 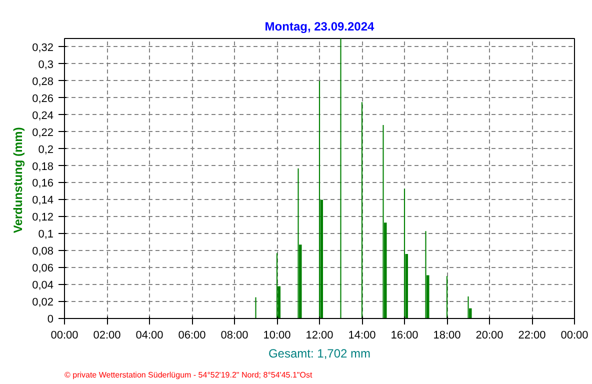 I want to click on text: © private Wetterstation Süderlügum - 54°52'19.2" Nord; 8°54'45.1"Ost, so click(x=188, y=375).